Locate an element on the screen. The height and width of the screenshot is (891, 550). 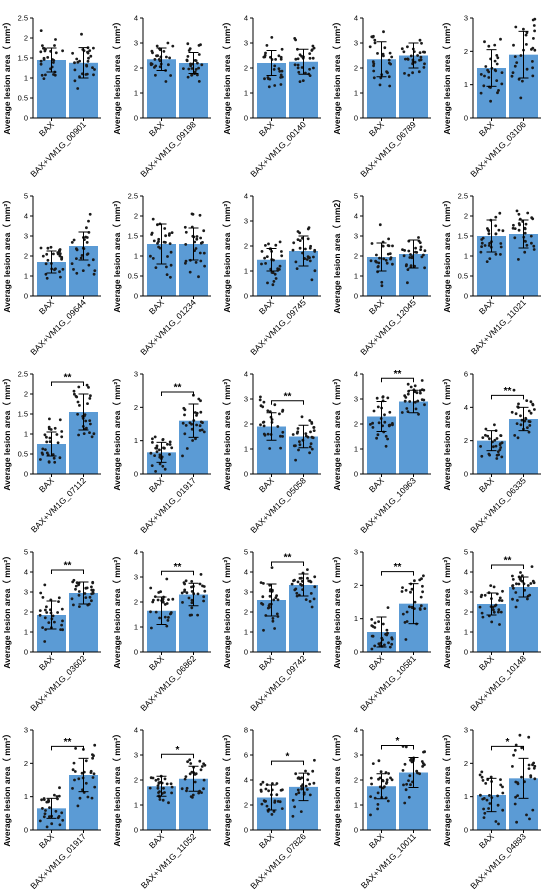
y-axis-label: Average lesion area（ mm²） is located at coordinates (447, 75).